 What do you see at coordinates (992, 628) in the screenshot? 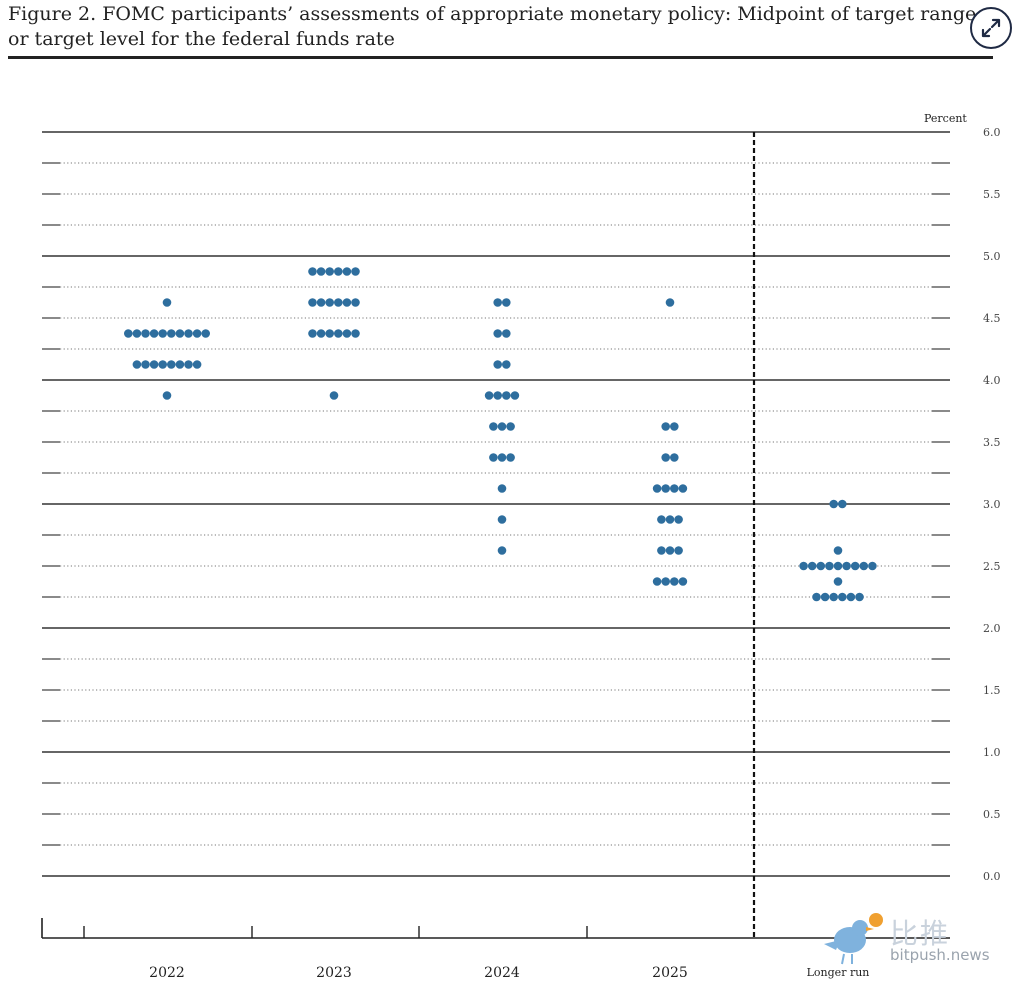
I see `y-tick-label: 2.0` at bounding box center [992, 628].